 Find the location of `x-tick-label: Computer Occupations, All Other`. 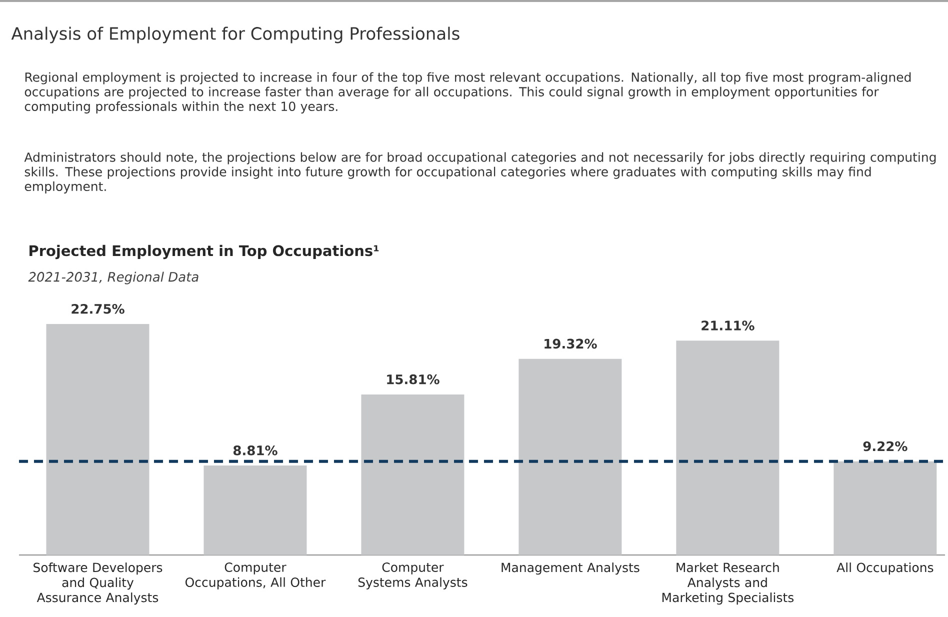

x-tick-label: Computer Occupations, All Other is located at coordinates (256, 576).